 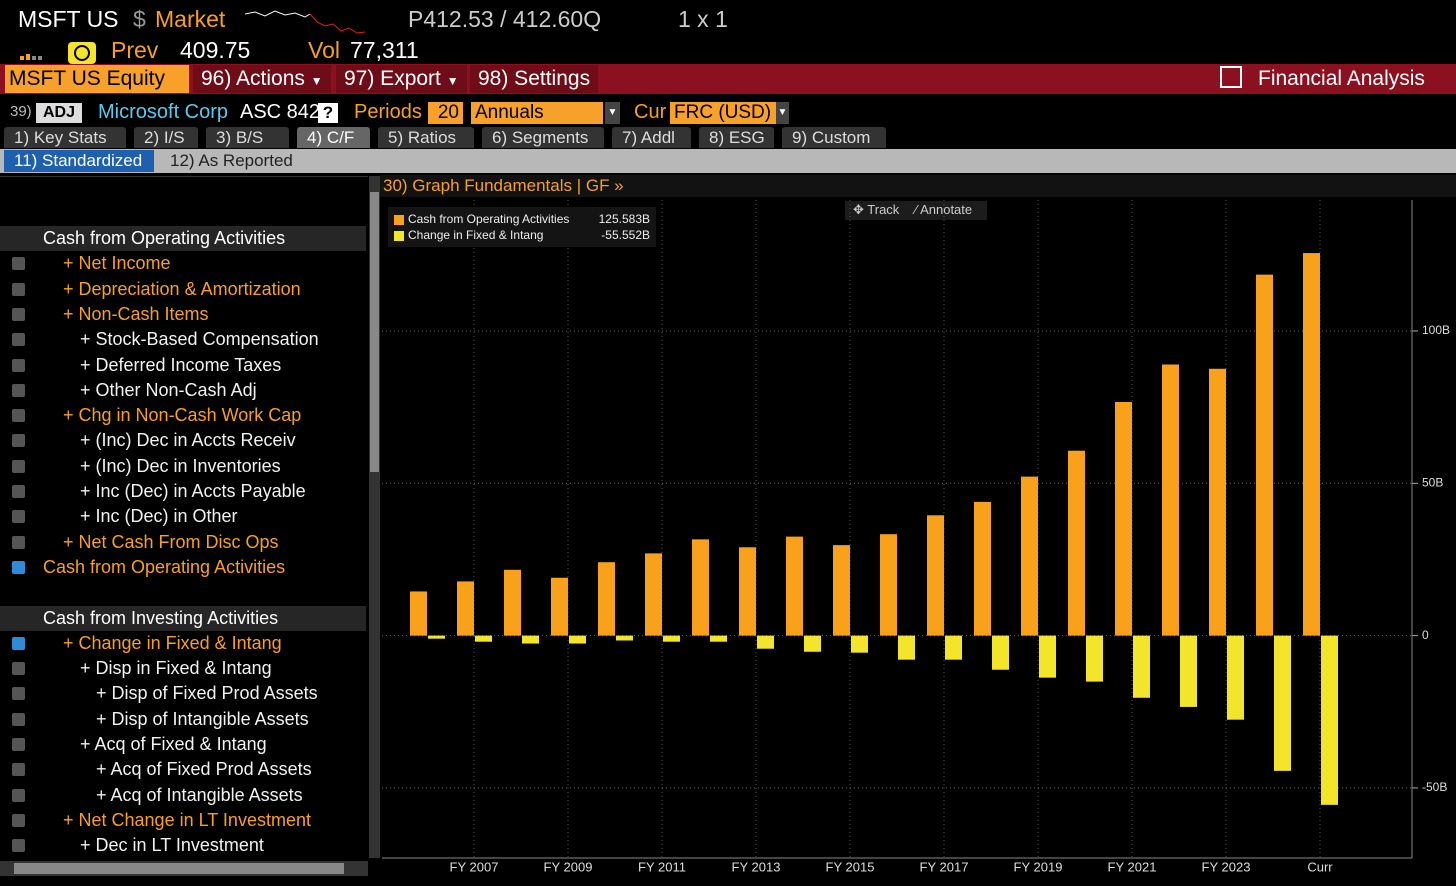 I want to click on annotate-tool: ∕ Annotate, so click(x=944, y=209).